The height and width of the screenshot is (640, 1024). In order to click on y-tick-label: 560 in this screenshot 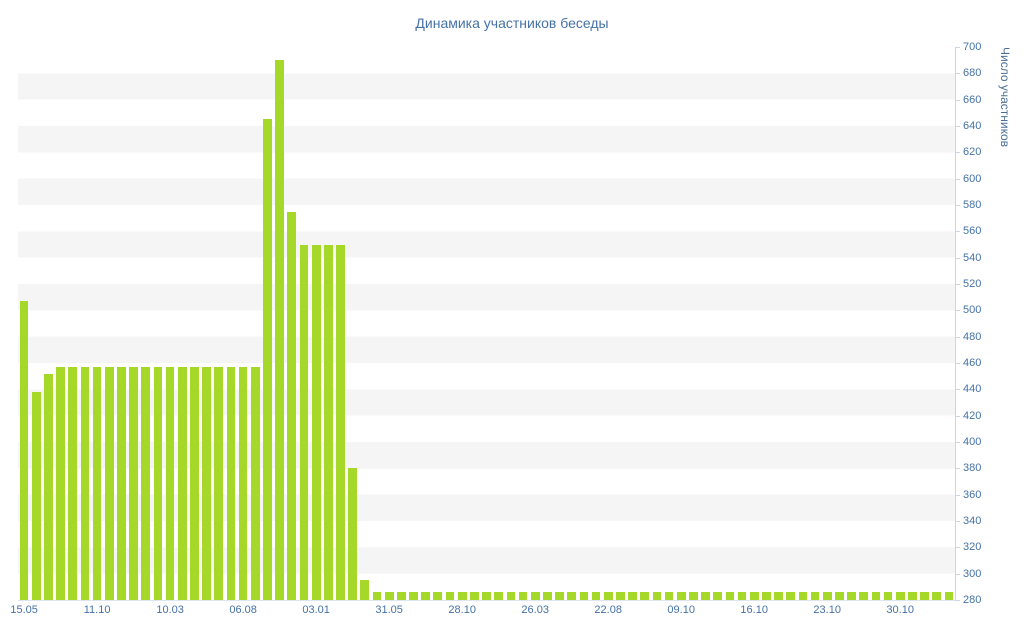, I will do `click(972, 231)`.